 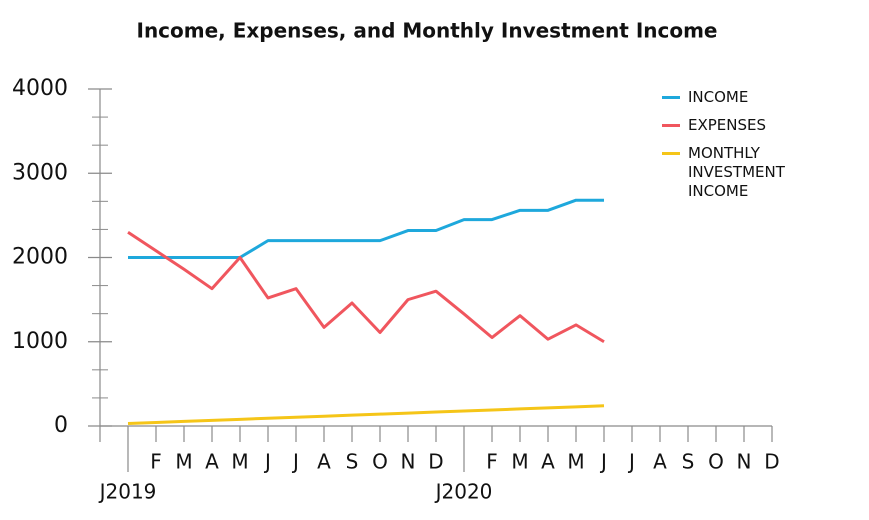 I want to click on legend-item: MONTHLY INVESTMENT INCOME, so click(x=737, y=172).